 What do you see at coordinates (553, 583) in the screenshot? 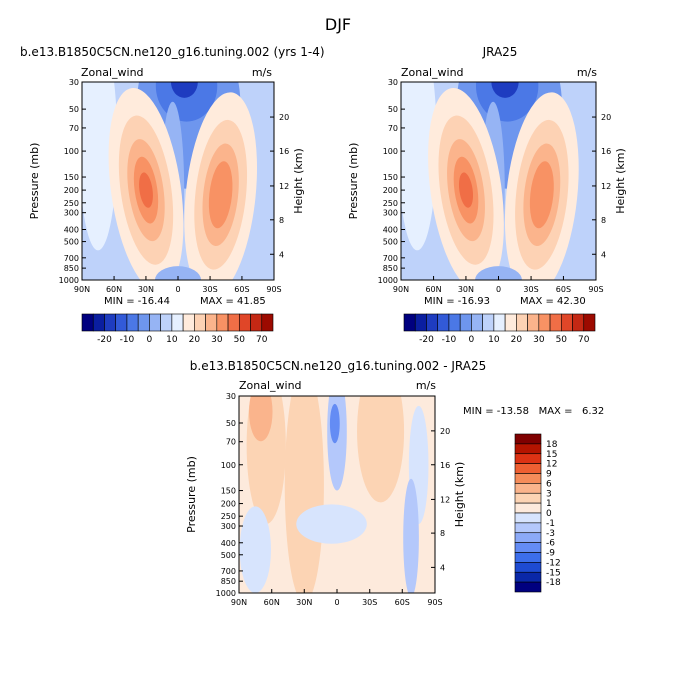
I see `colorbar-label: -18` at bounding box center [553, 583].